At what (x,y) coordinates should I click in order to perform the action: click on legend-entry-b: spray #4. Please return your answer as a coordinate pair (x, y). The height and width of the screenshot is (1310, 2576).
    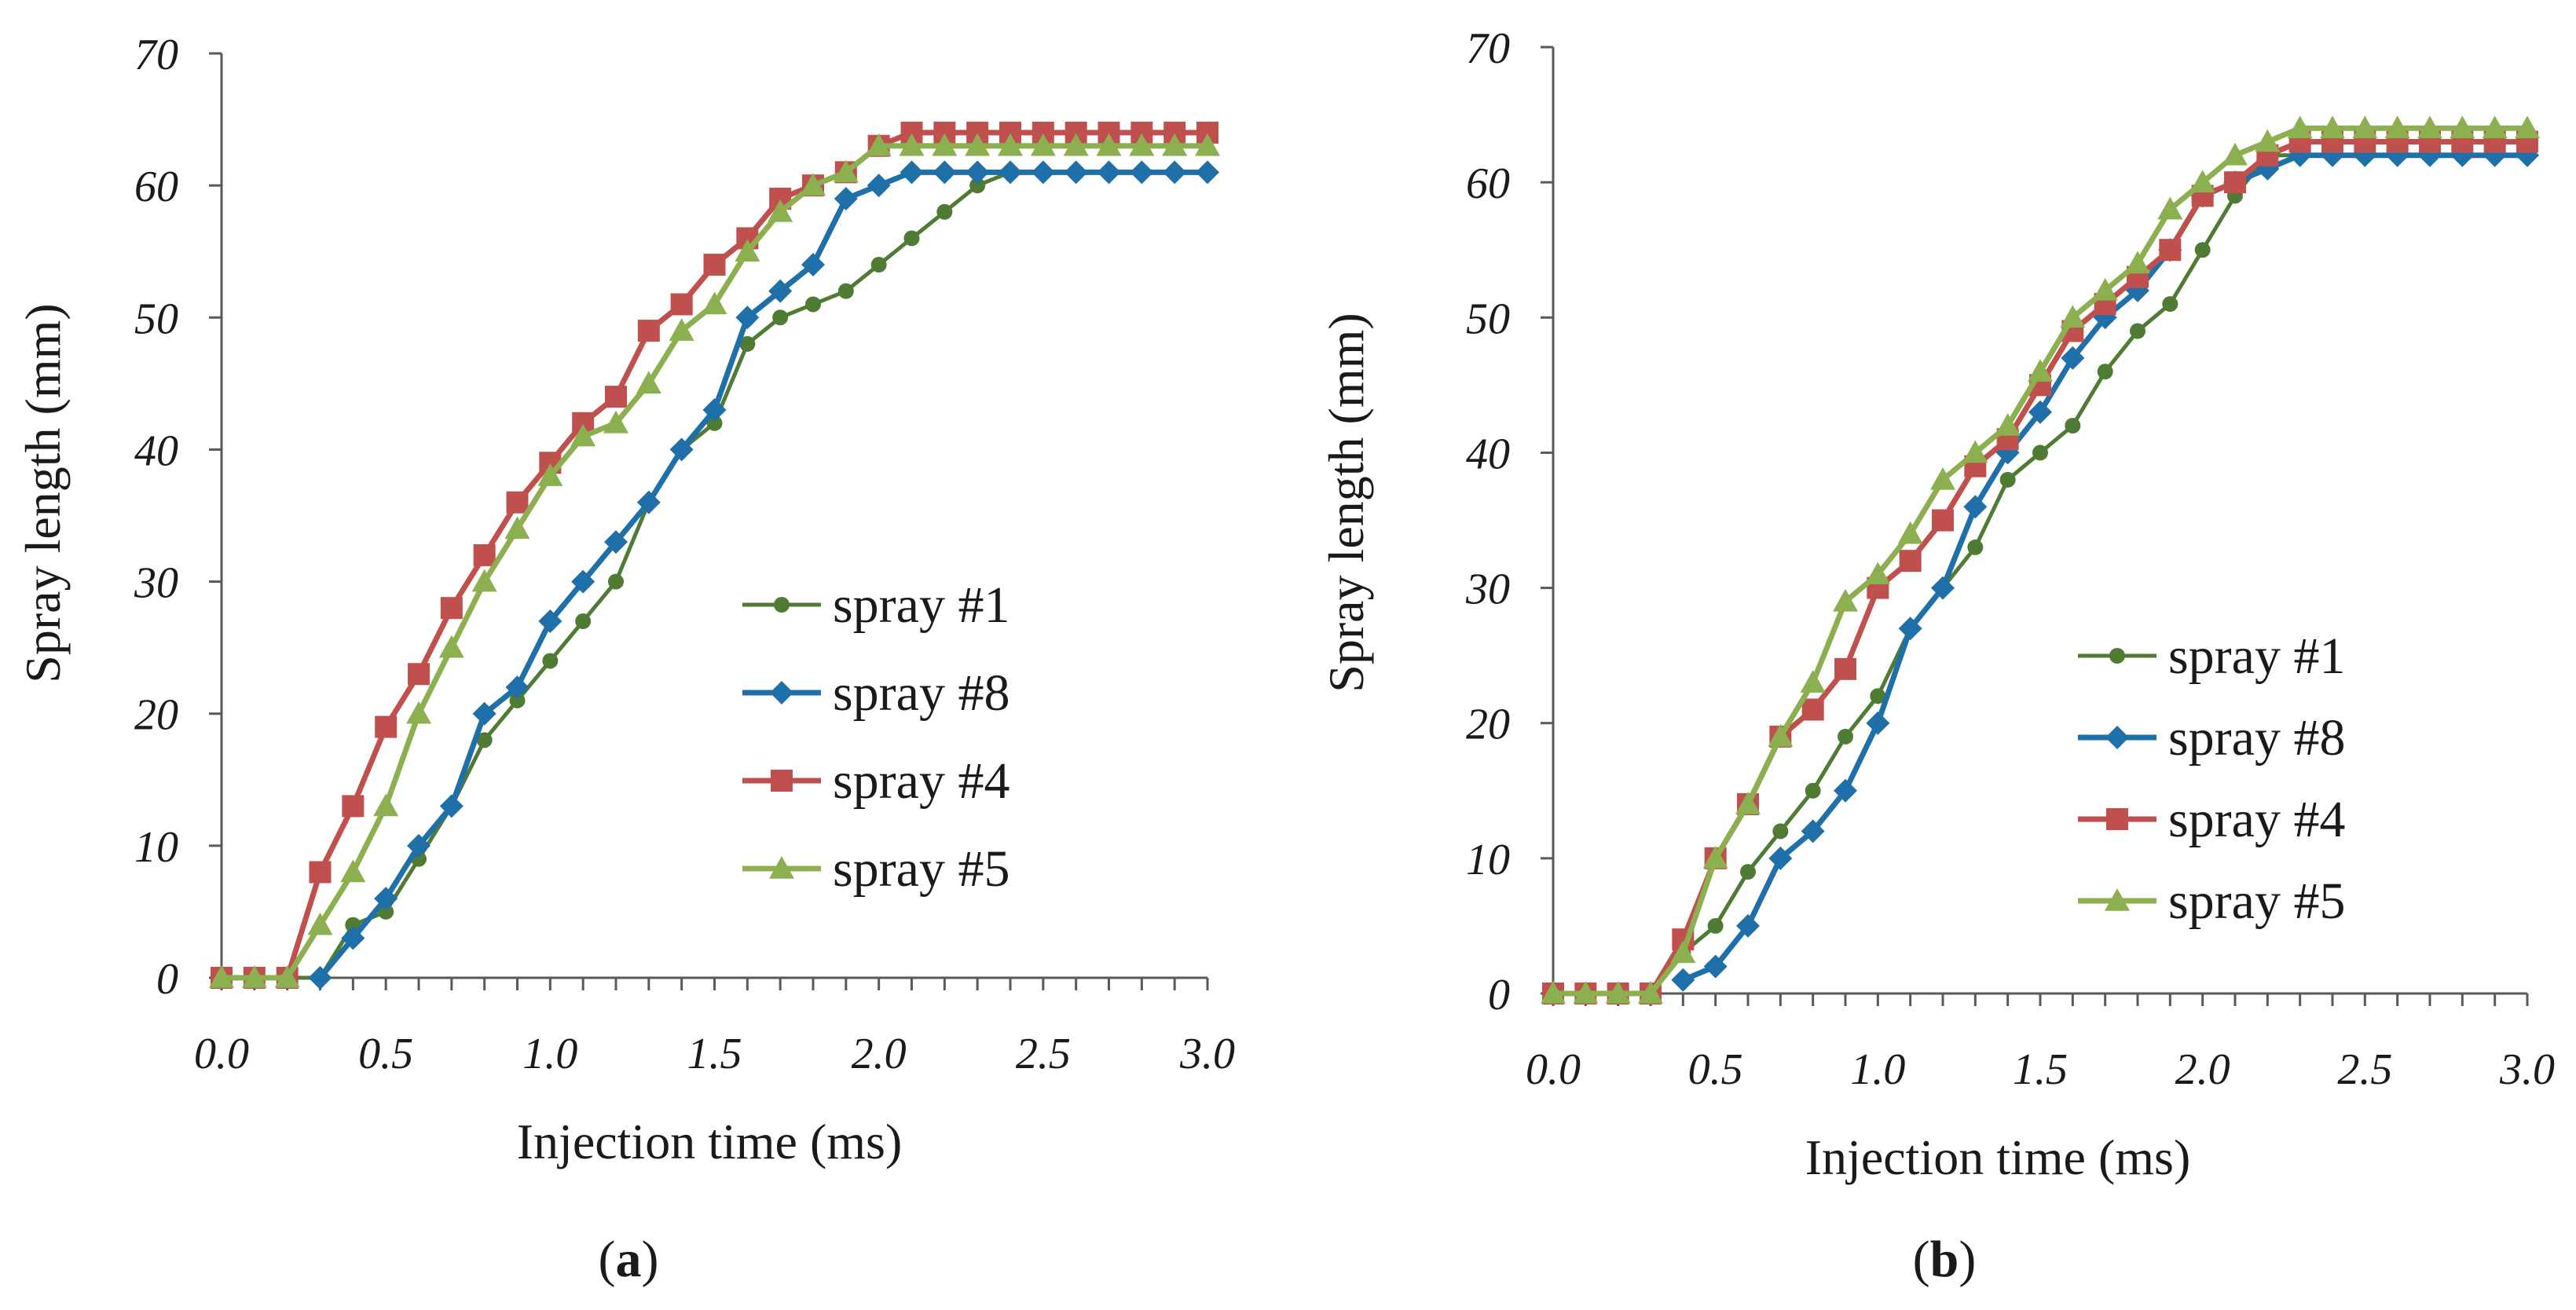
    Looking at the image, I should click on (2211, 819).